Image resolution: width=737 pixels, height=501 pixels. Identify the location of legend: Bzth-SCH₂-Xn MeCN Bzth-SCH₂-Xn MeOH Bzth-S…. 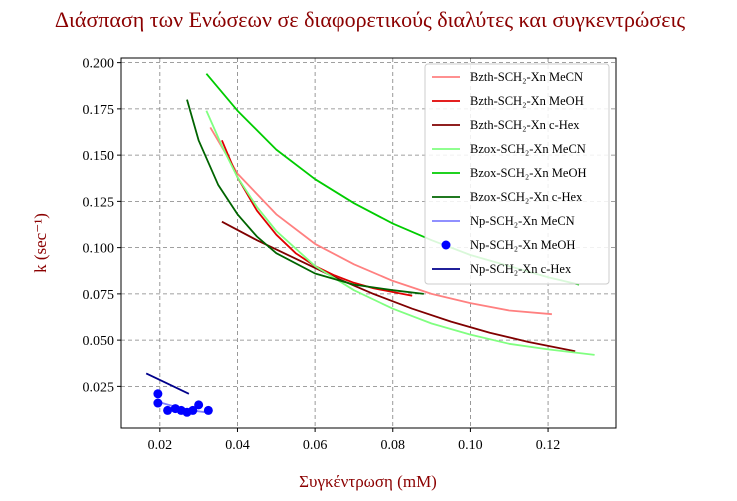
(517, 174).